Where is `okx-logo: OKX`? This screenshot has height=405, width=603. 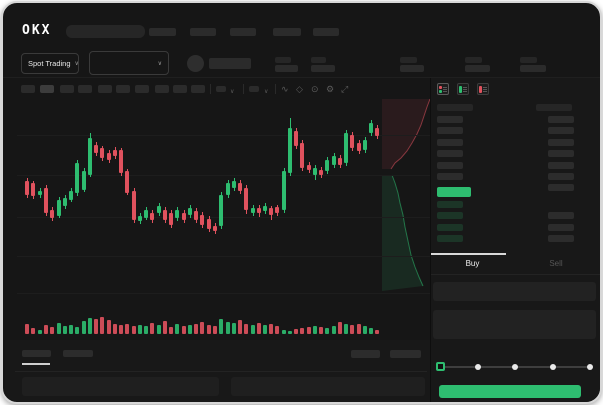
okx-logo: OKX is located at coordinates (37, 30).